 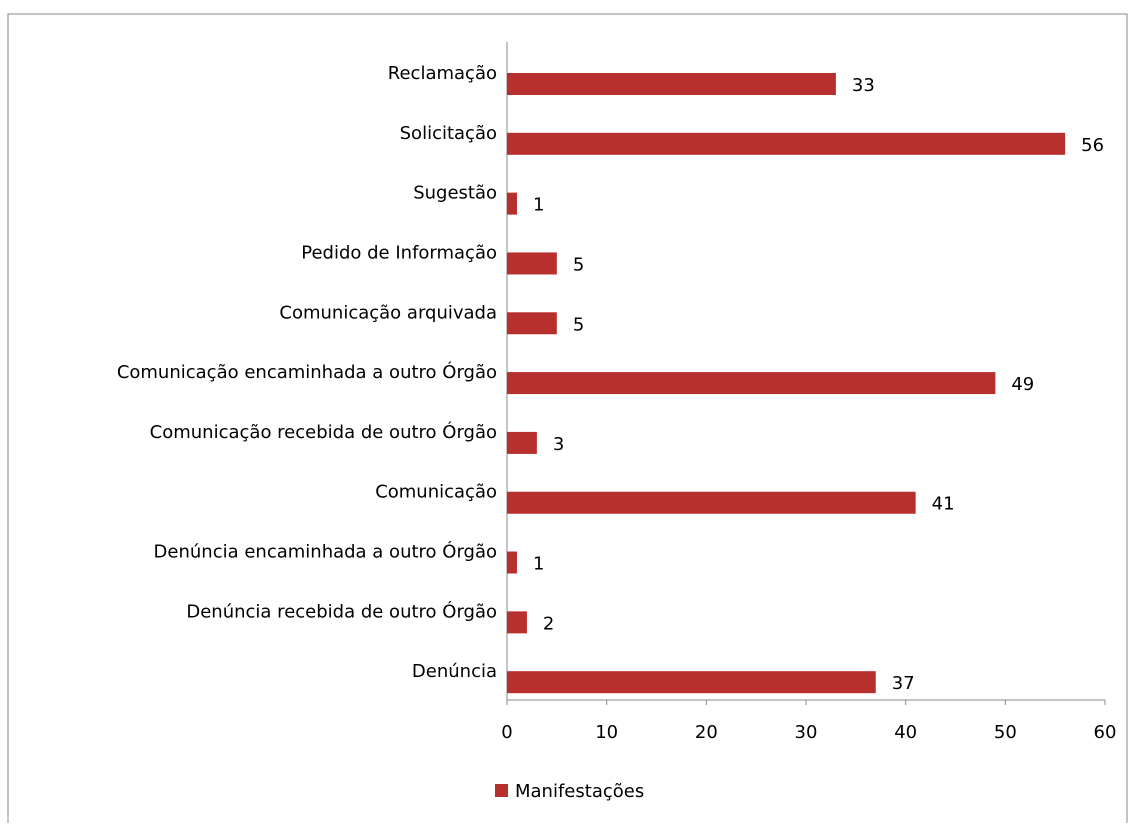 I want to click on value-label: 41, so click(x=943, y=504).